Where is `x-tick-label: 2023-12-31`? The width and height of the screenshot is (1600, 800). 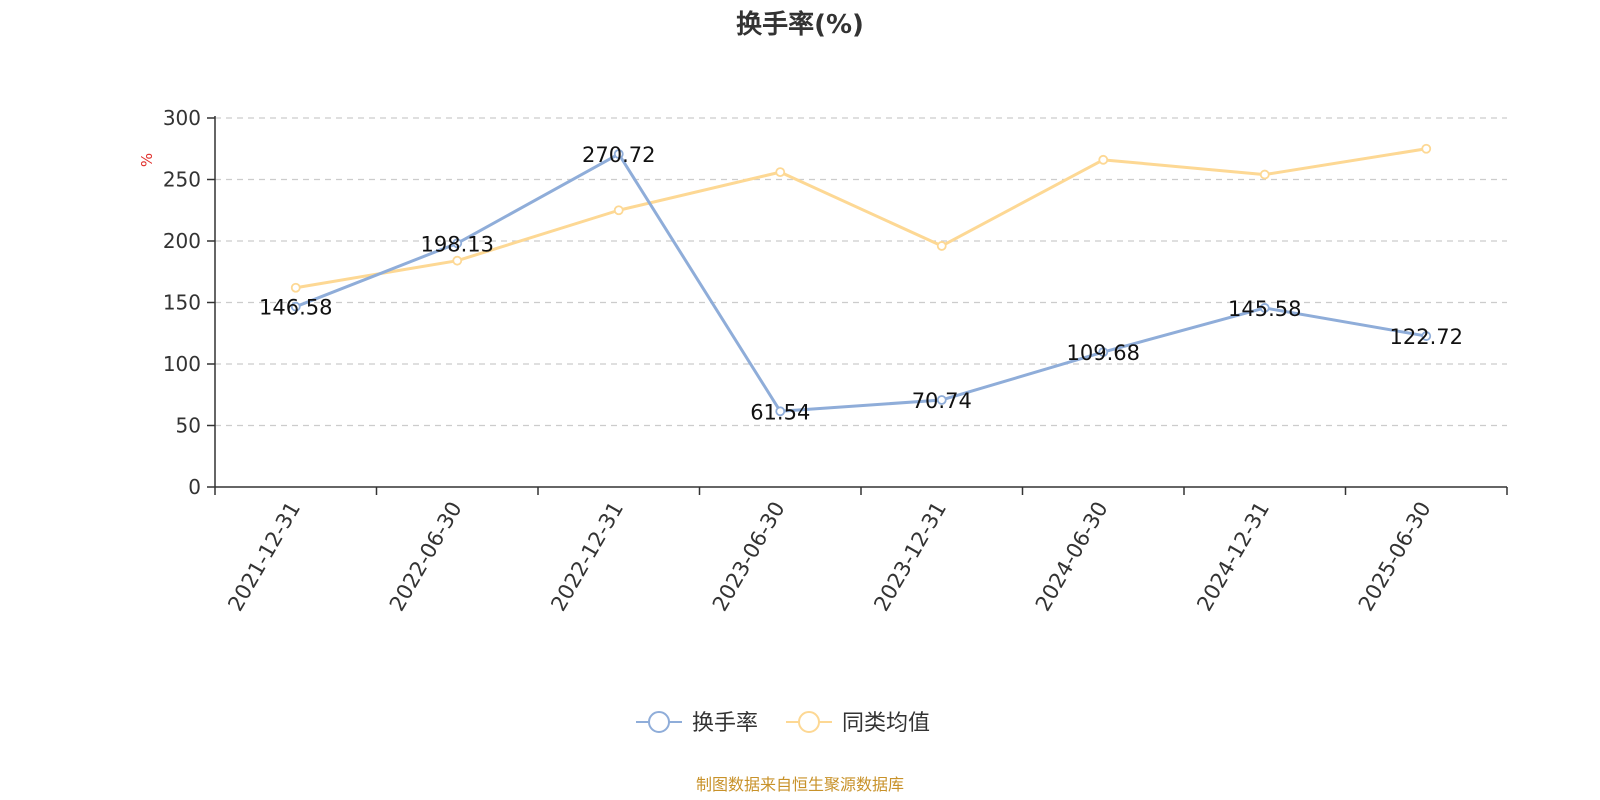
x-tick-label: 2023-12-31 is located at coordinates (910, 557).